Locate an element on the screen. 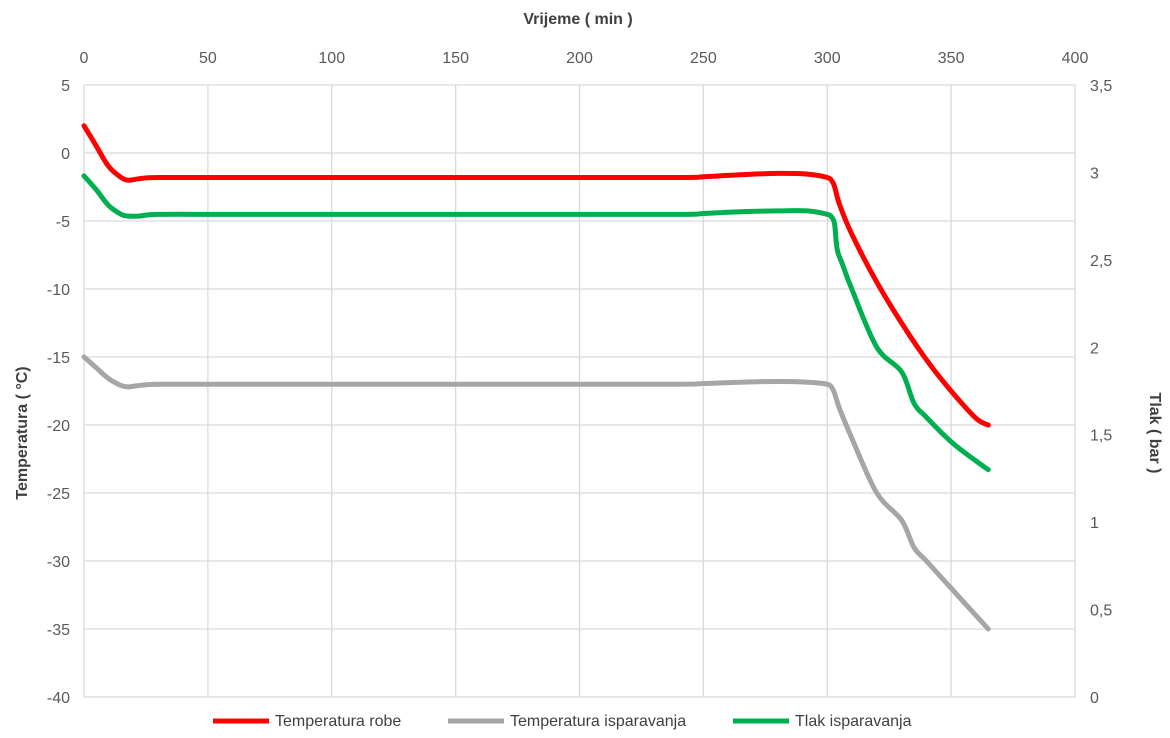 Image resolution: width=1170 pixels, height=738 pixels. y-tick-label: -15 is located at coordinates (58, 358).